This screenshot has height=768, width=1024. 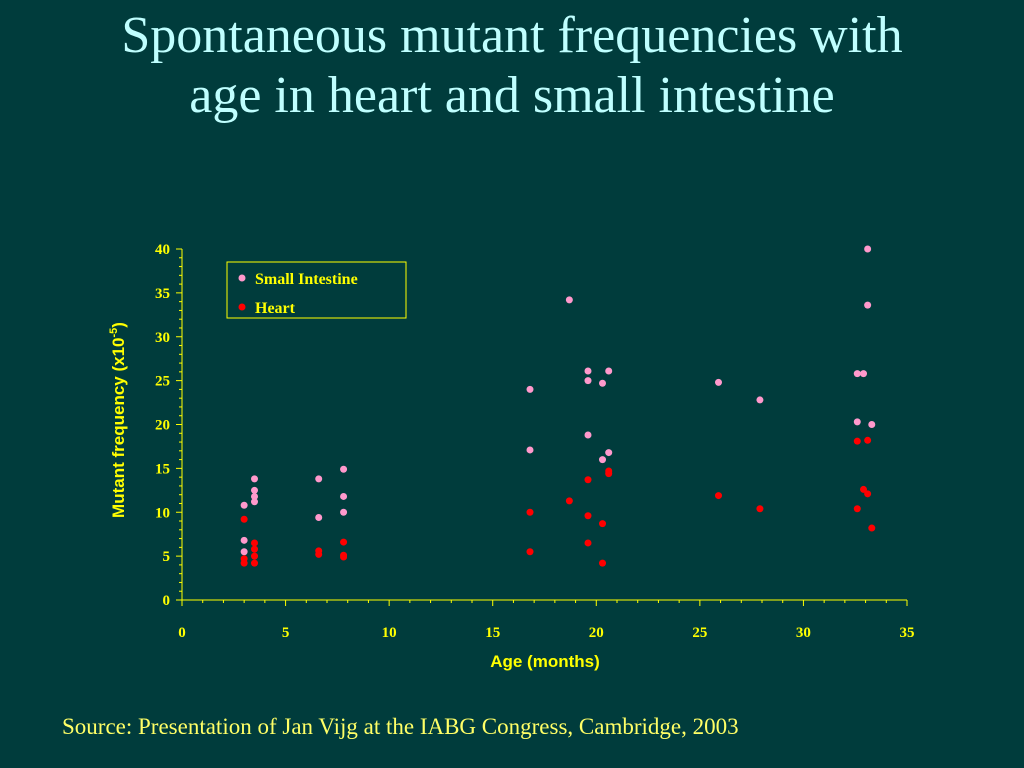 I want to click on x-tick-label: 20, so click(x=596, y=633).